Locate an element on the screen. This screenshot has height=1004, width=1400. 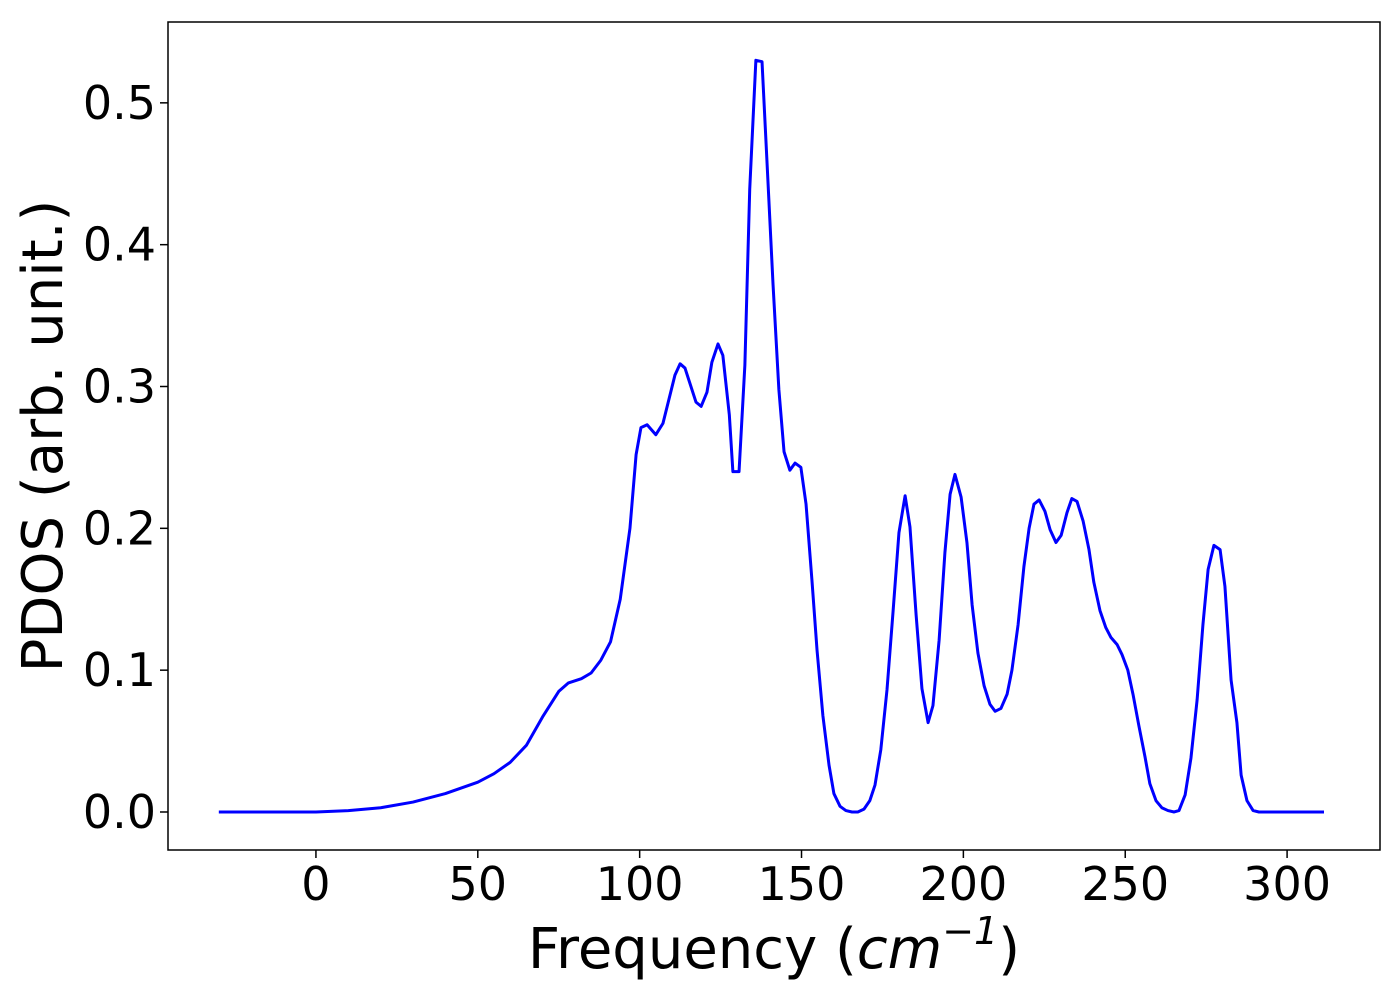
x-label-text: Frequency ( is located at coordinates (692, 949).